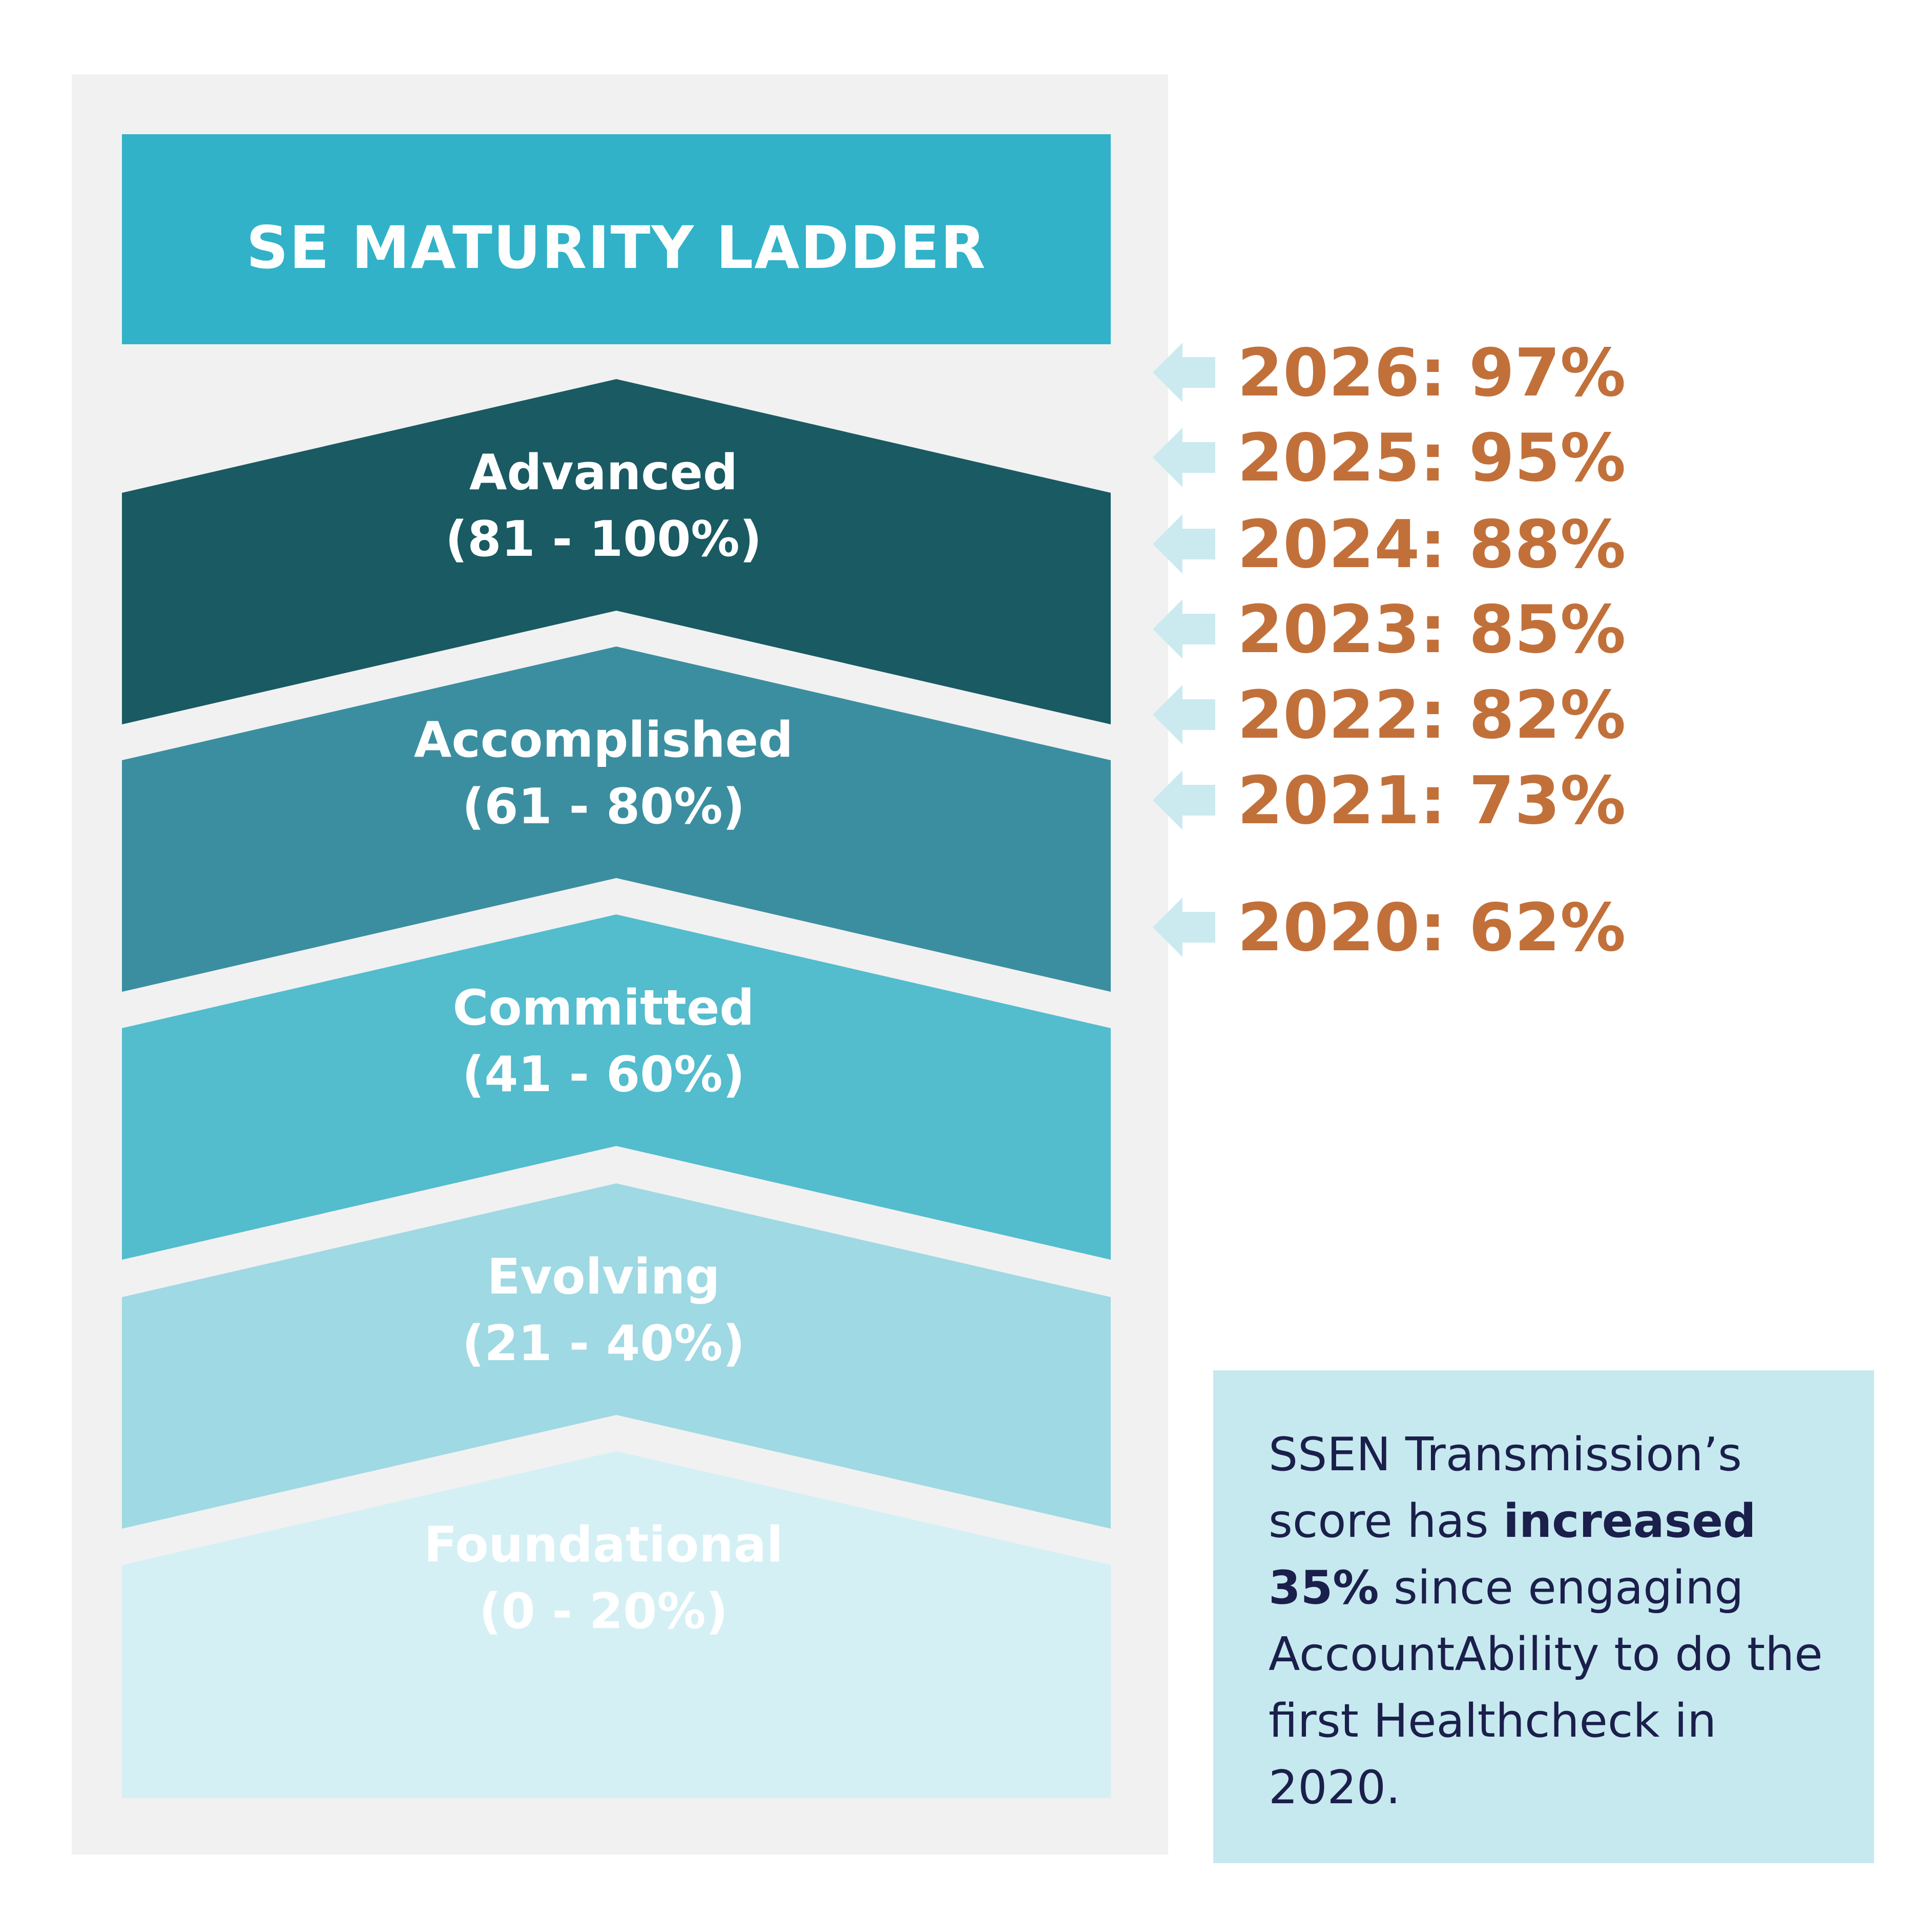  What do you see at coordinates (1184, 544) in the screenshot?
I see `score-arrow-2024` at bounding box center [1184, 544].